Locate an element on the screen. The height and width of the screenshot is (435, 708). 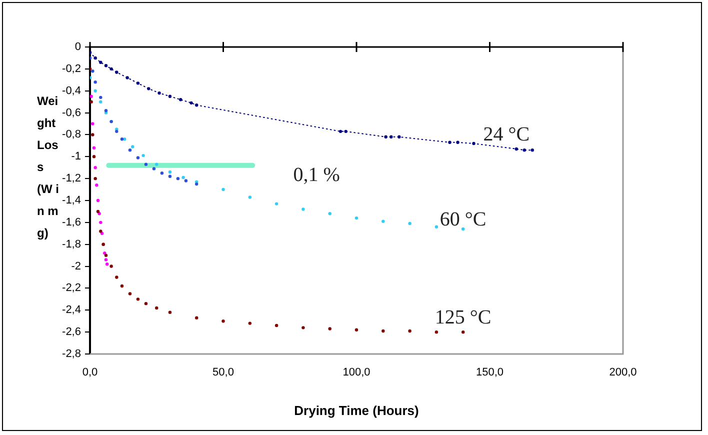
y-tick-label: -1,2 is located at coordinates (71, 178).